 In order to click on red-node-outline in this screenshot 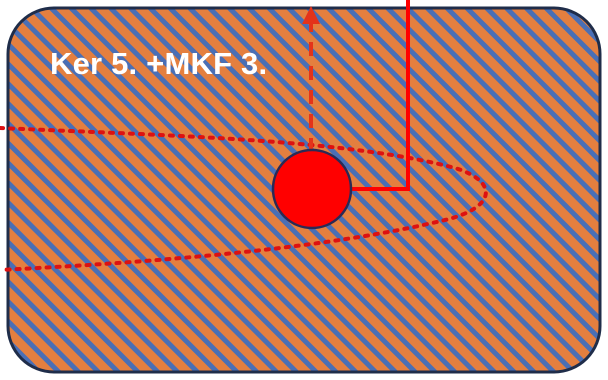, I will do `click(312, 189)`.